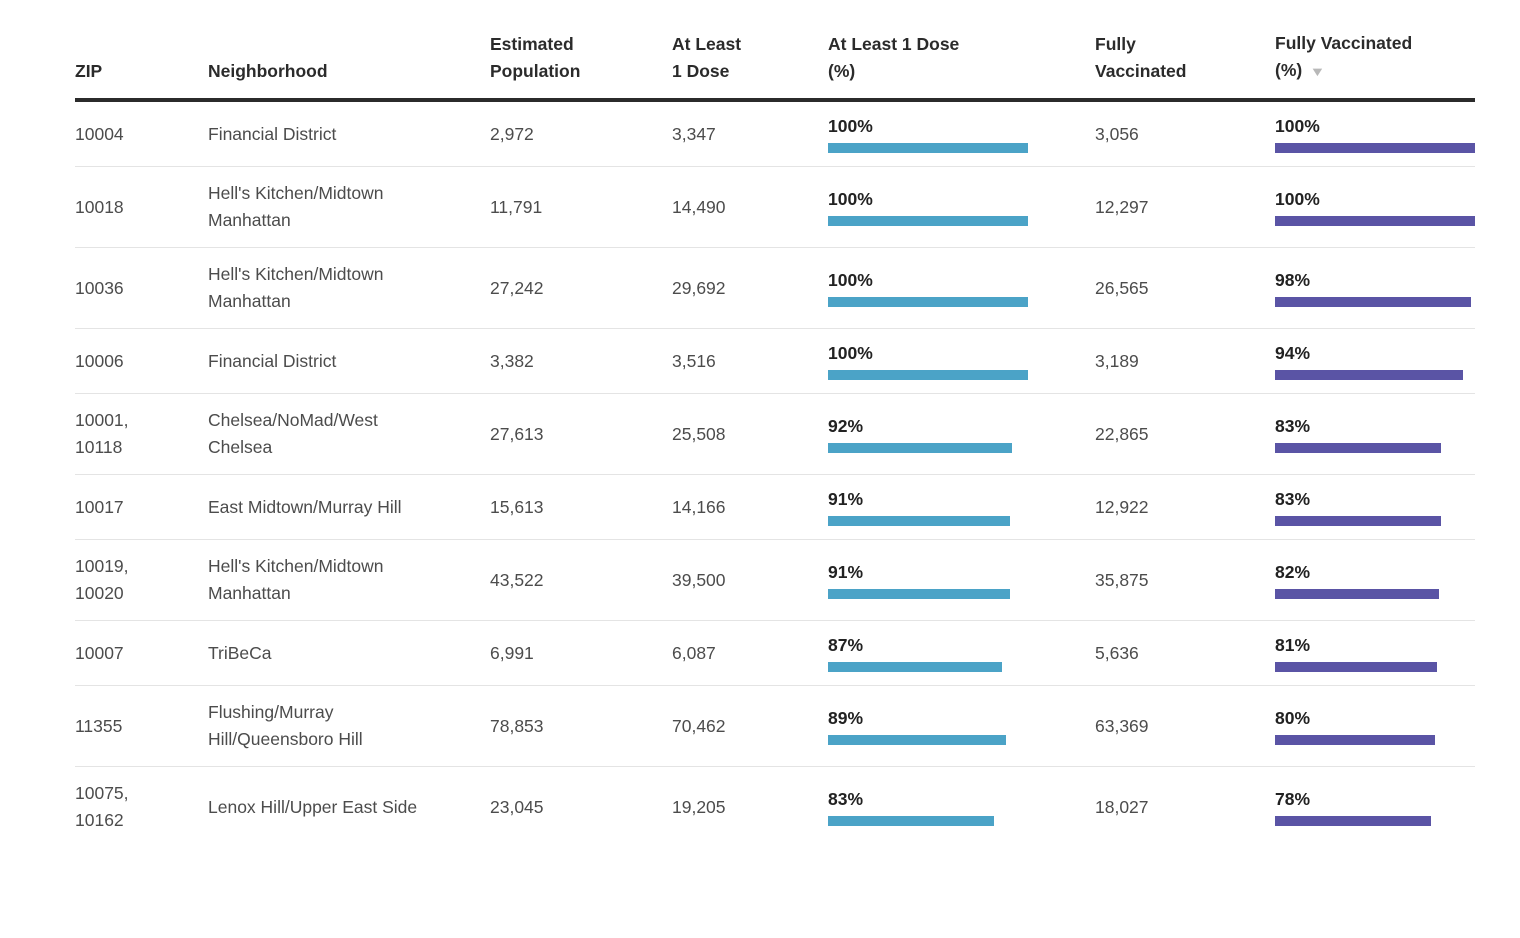  What do you see at coordinates (581, 807) in the screenshot?
I see `estimated-population-cell: 23,045` at bounding box center [581, 807].